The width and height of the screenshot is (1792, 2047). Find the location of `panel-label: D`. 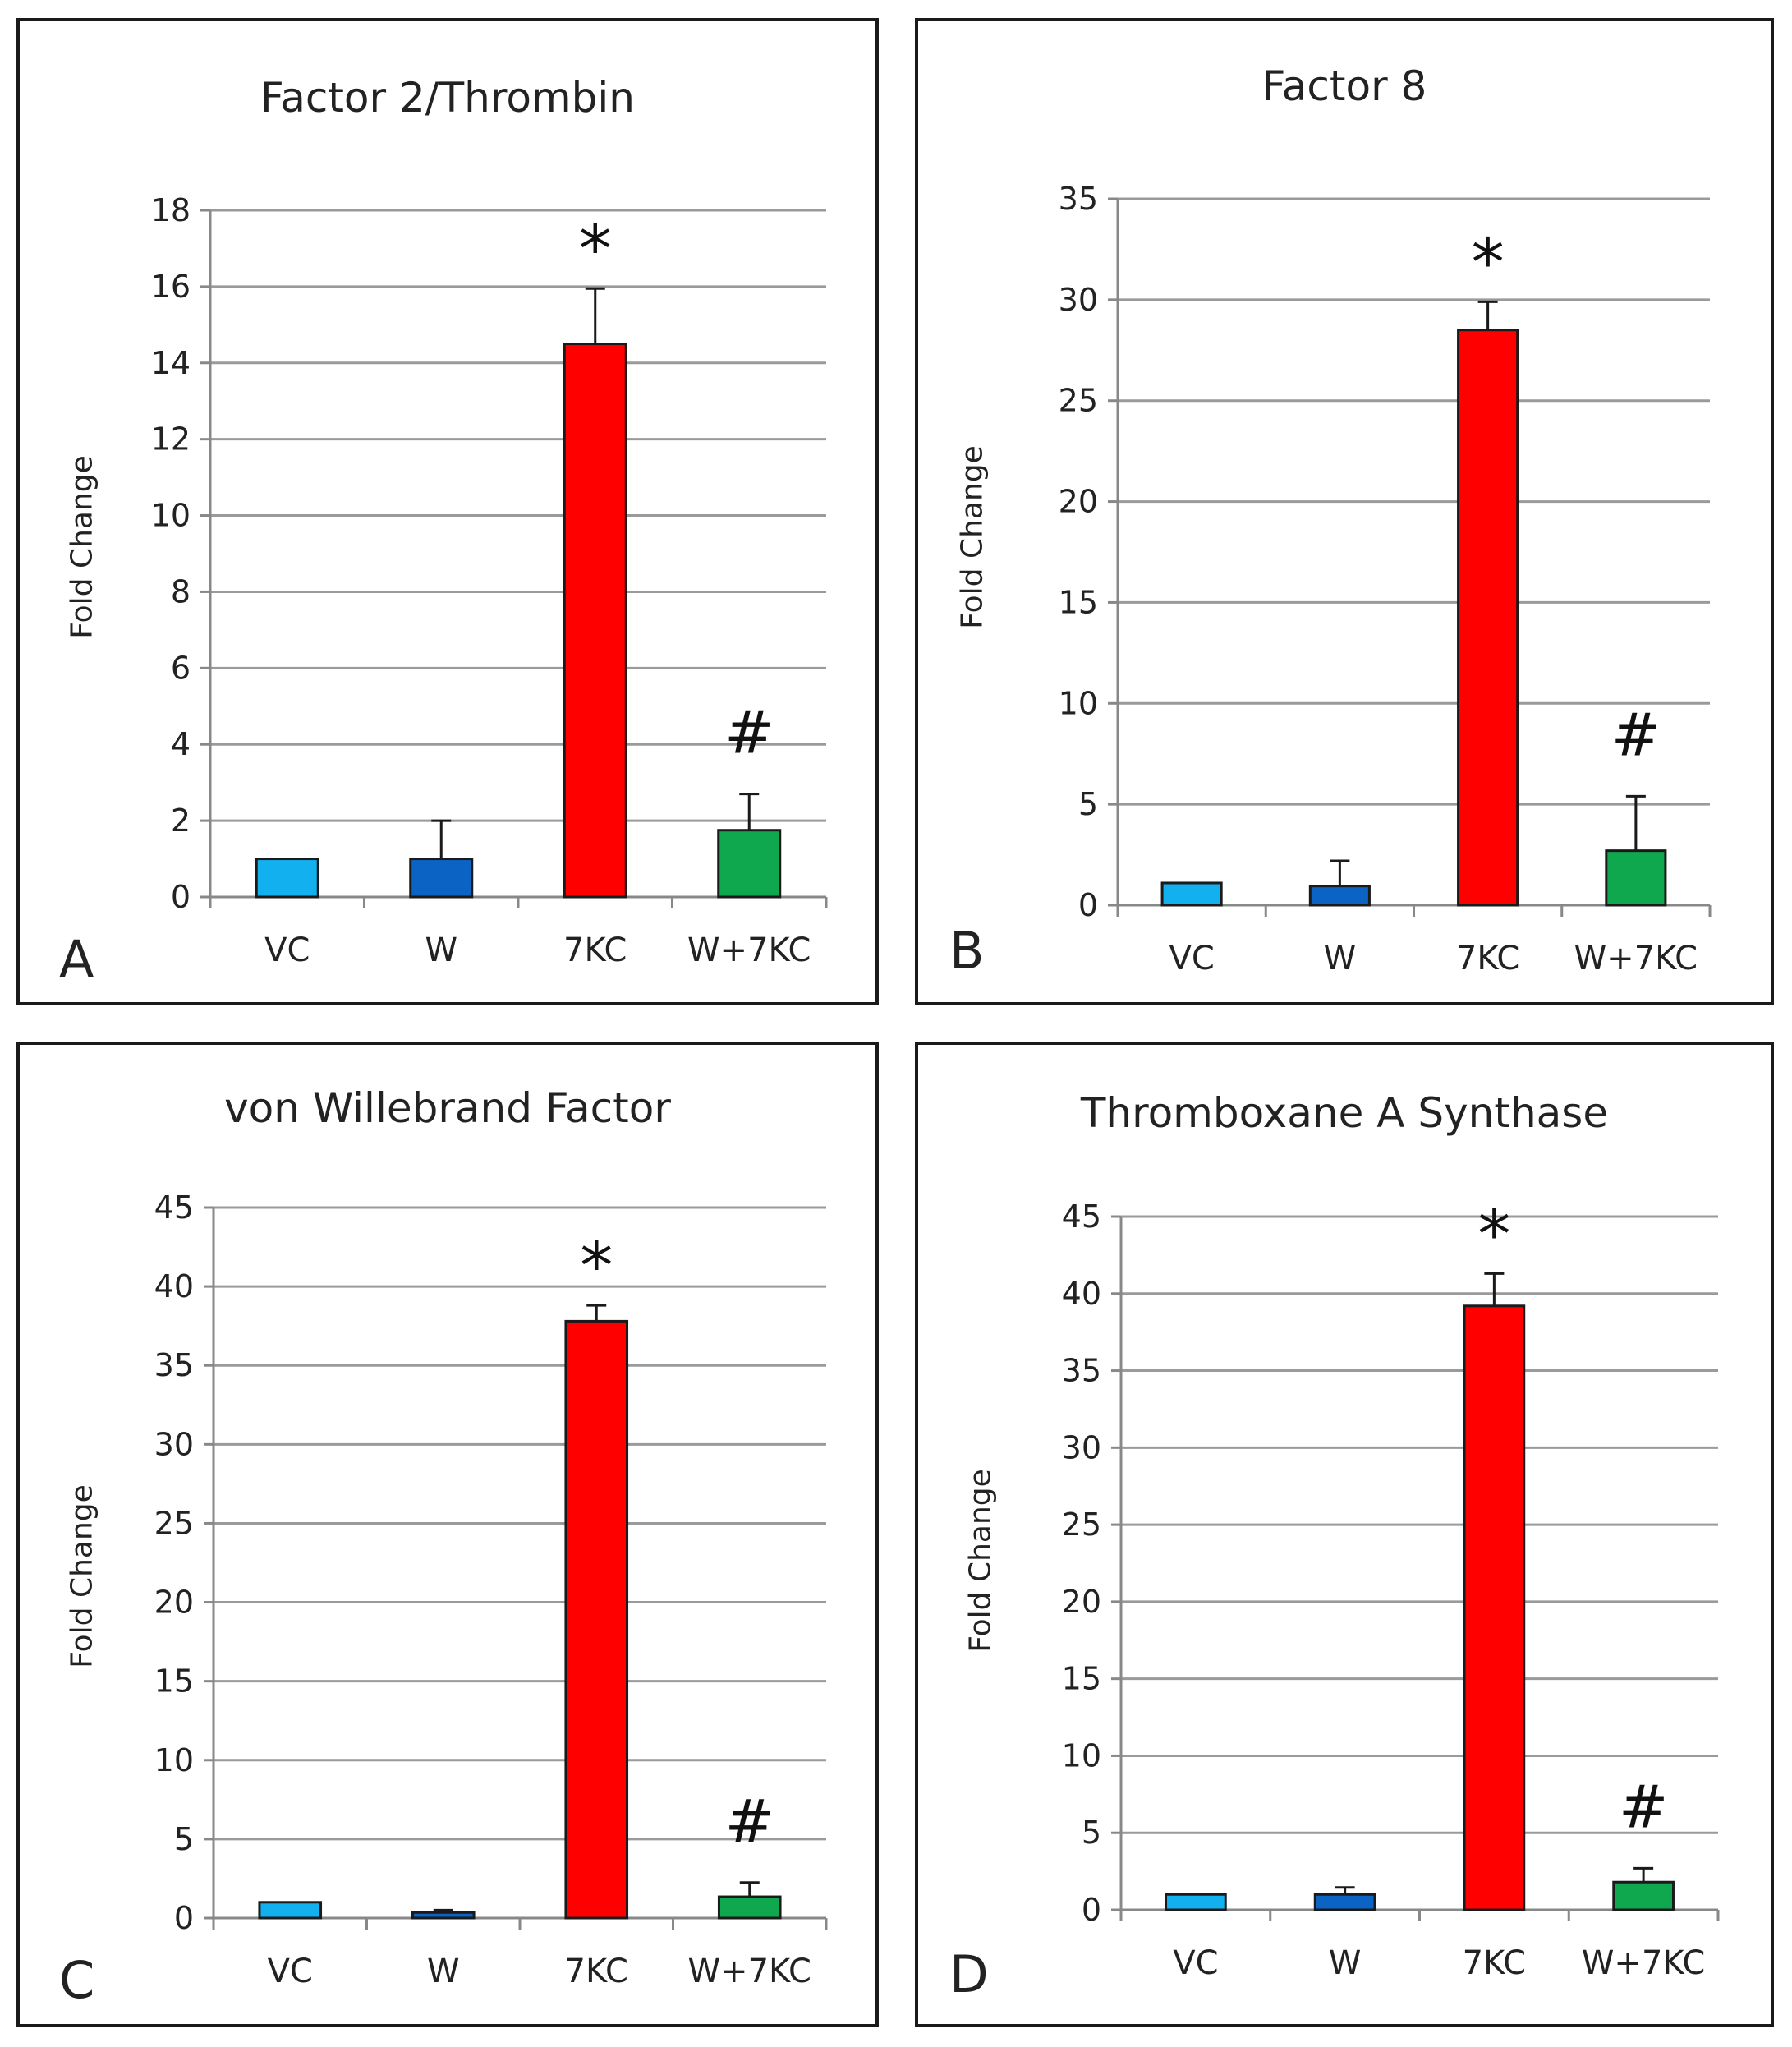

panel-label: D is located at coordinates (969, 1974).